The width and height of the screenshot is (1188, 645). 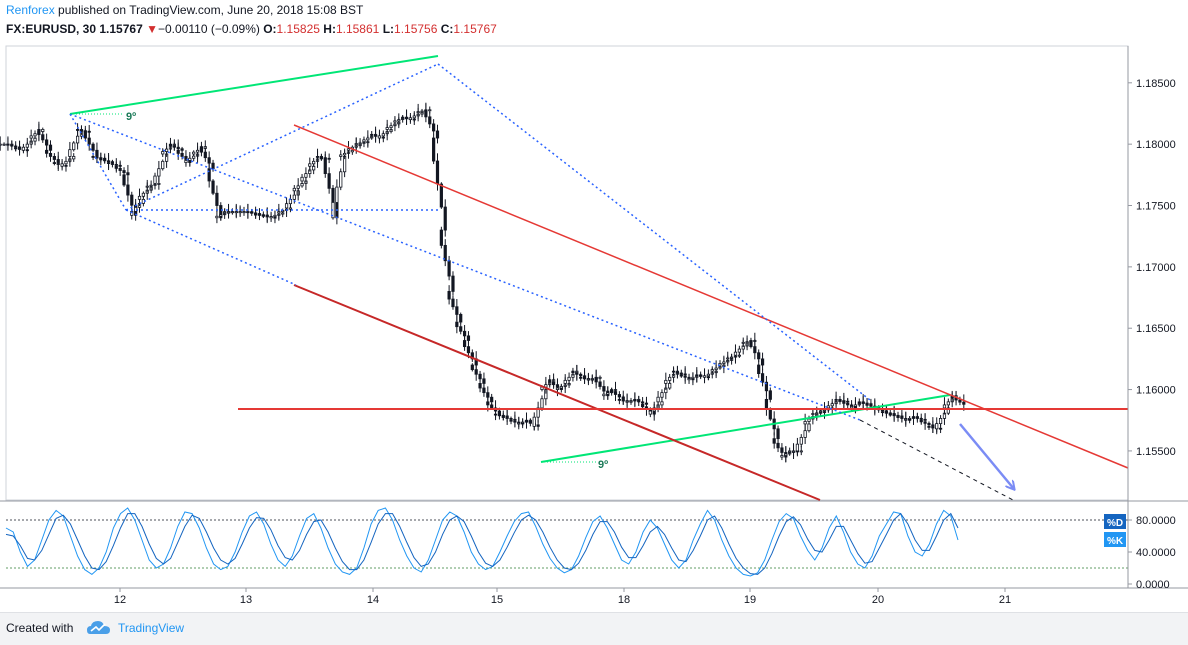 What do you see at coordinates (120, 600) in the screenshot?
I see `time-tick-label: 12` at bounding box center [120, 600].